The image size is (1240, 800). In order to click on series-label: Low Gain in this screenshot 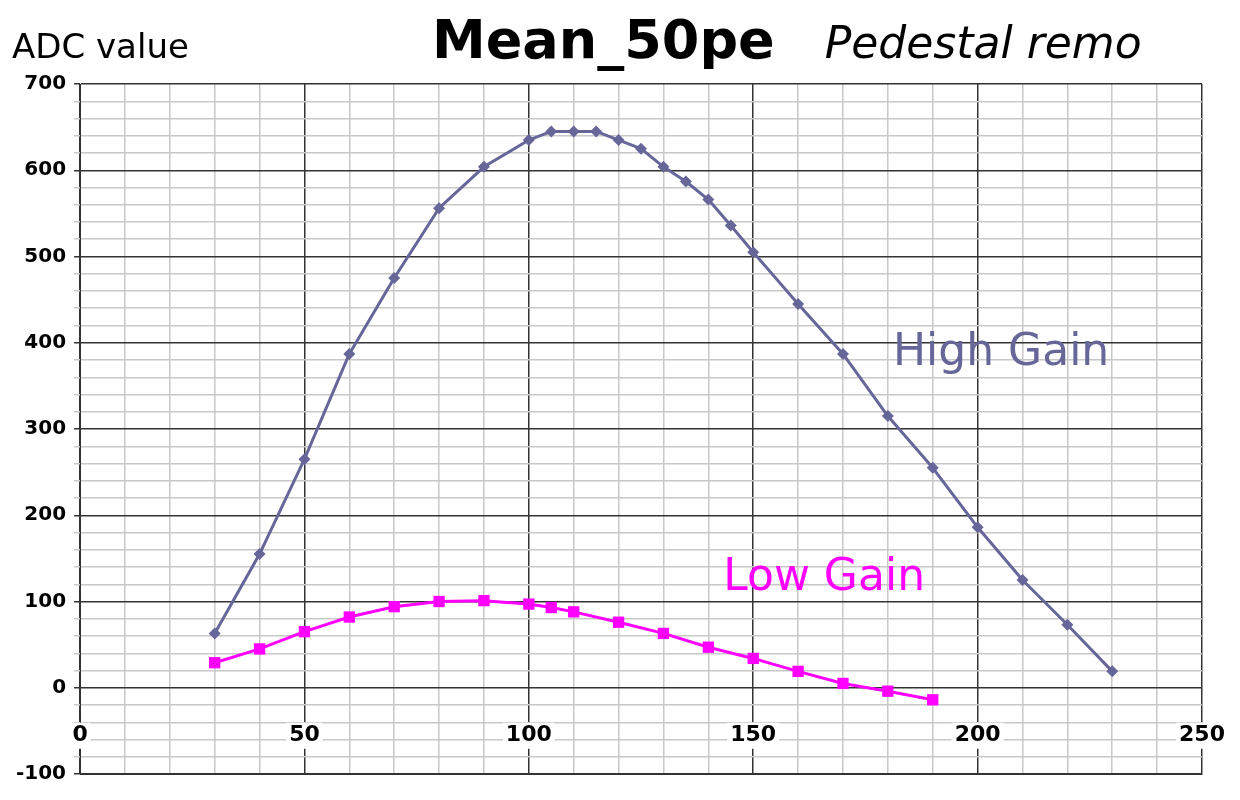, I will do `click(824, 574)`.